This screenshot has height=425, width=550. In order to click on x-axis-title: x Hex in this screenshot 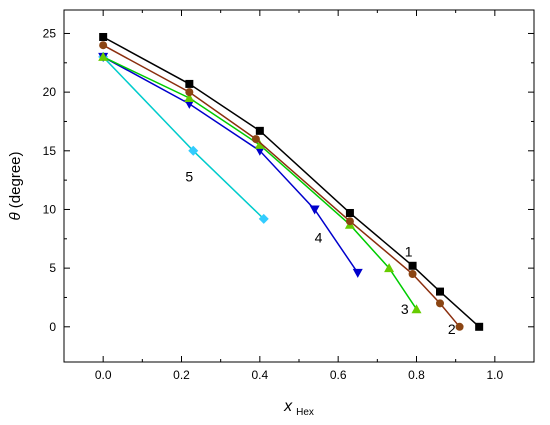, I will do `click(298, 408)`.